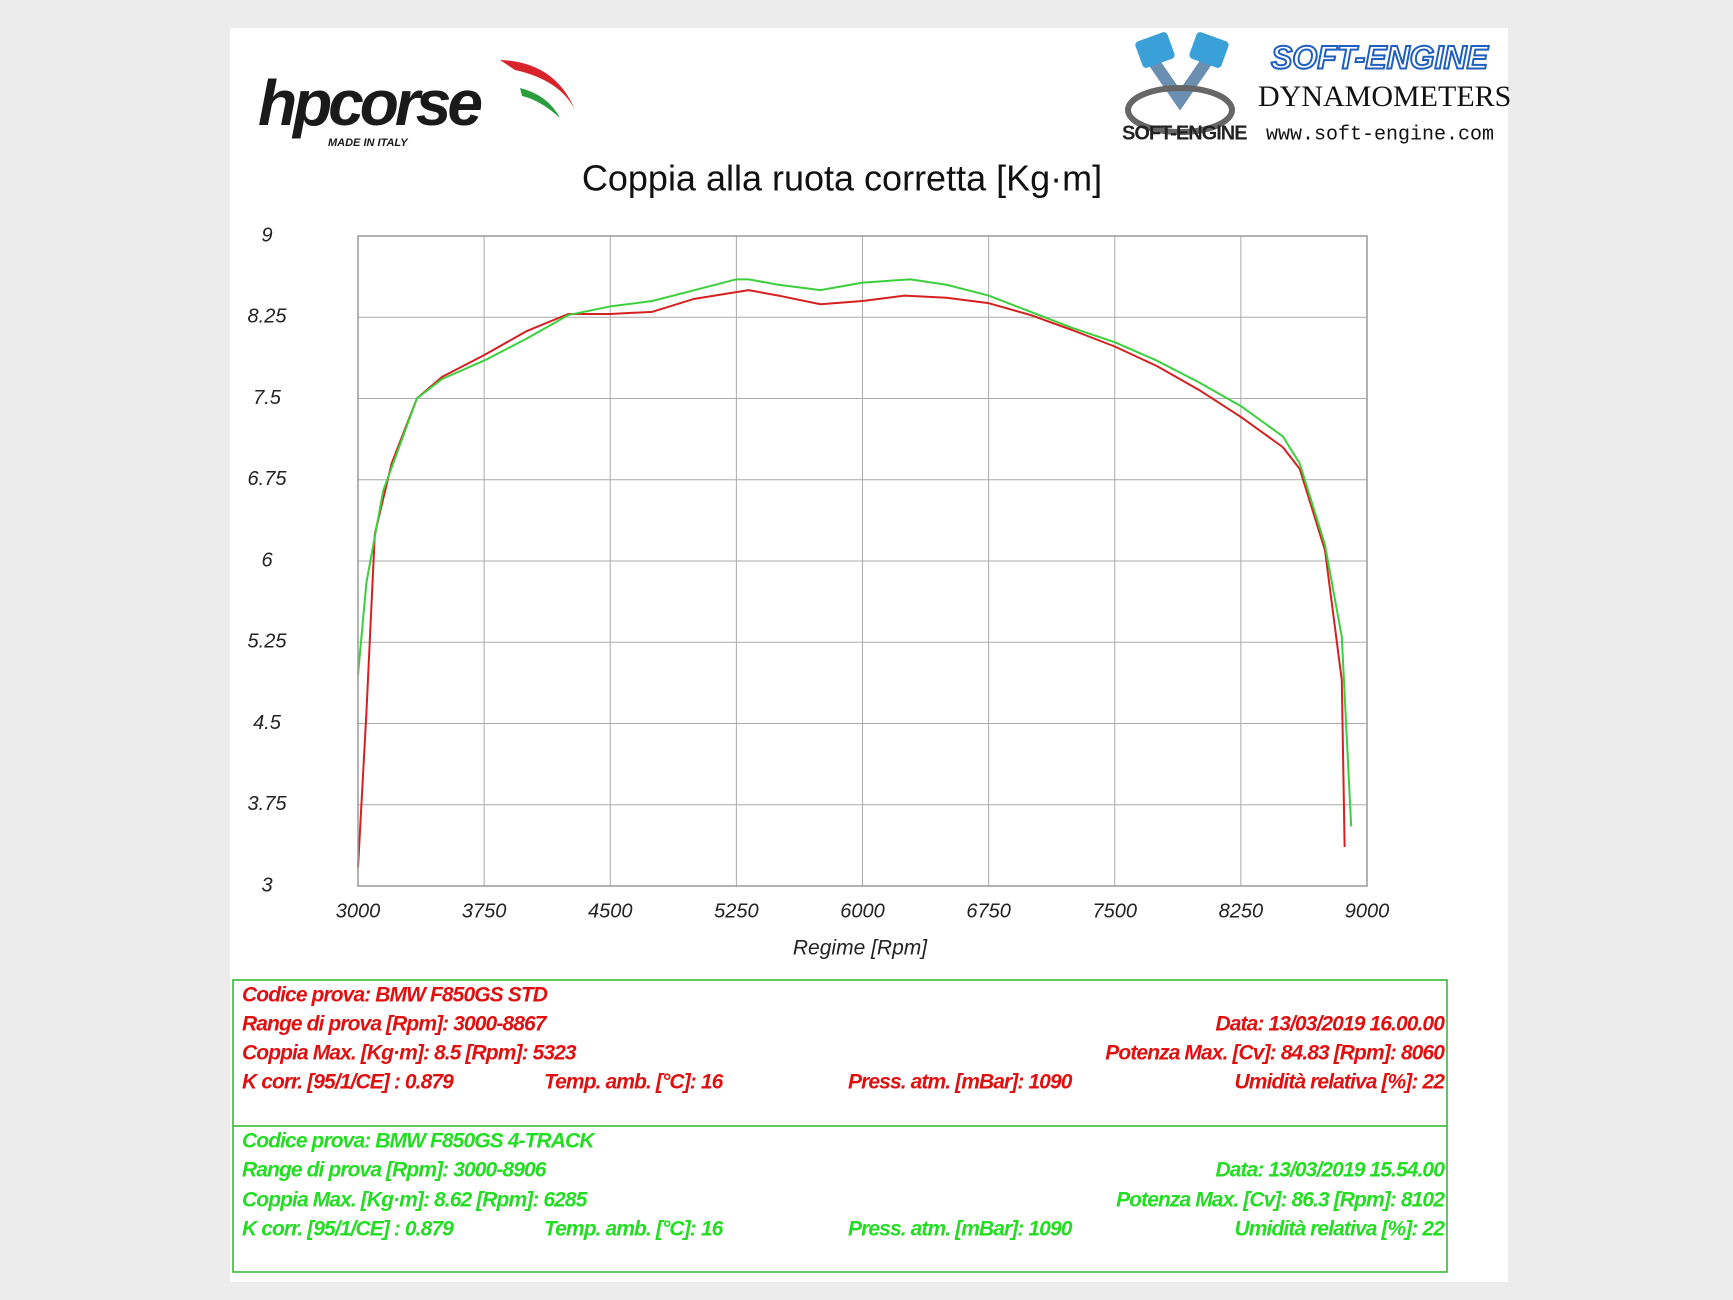 The image size is (1733, 1300). What do you see at coordinates (267, 398) in the screenshot?
I see `y-tick-label: 7.5` at bounding box center [267, 398].